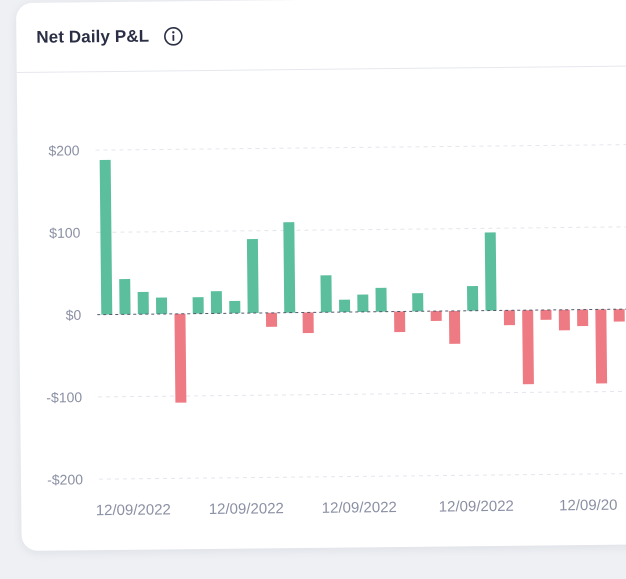  What do you see at coordinates (74, 315) in the screenshot?
I see `y-tick-label: $0` at bounding box center [74, 315].